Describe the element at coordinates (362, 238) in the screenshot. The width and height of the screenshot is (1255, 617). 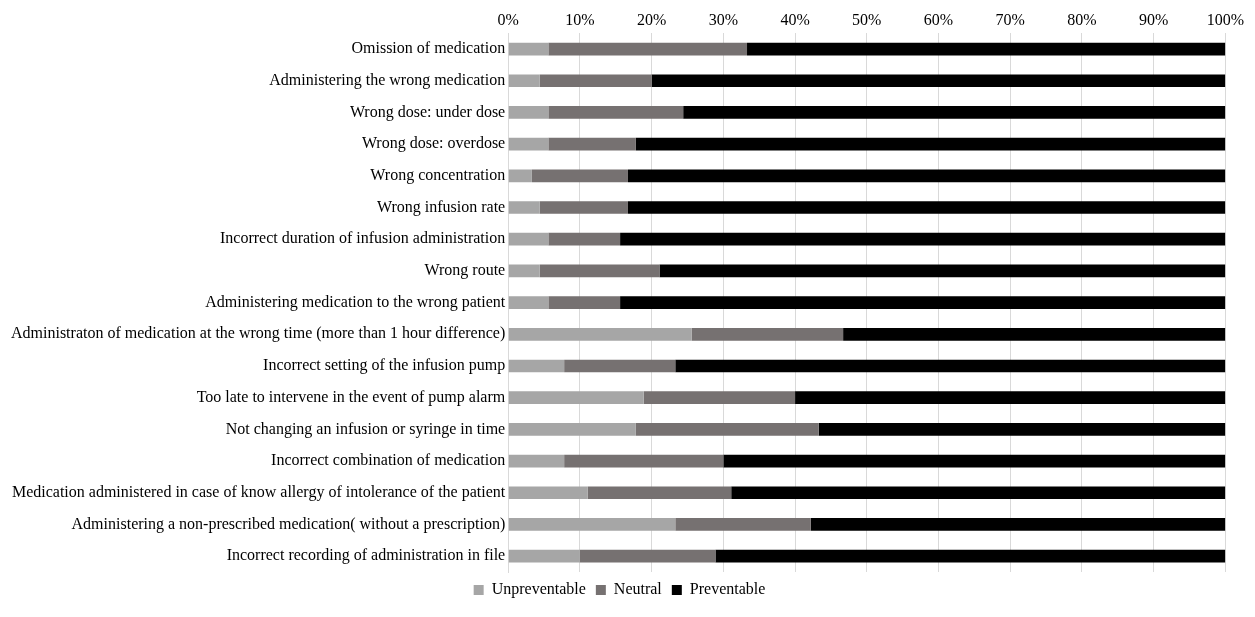
I see `y-tick-label: Incorrect duration of infusion administration` at that location.